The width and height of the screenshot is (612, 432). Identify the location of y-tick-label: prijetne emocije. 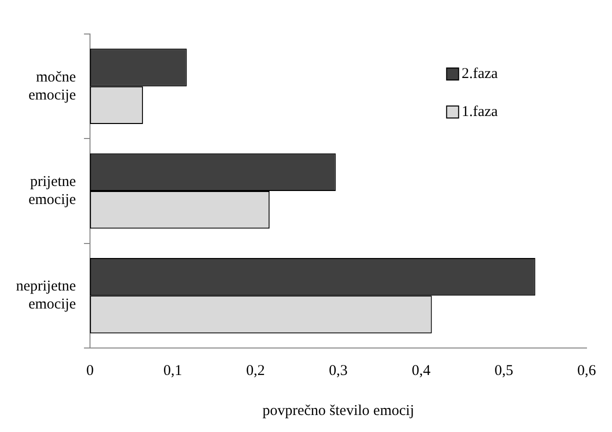
(52, 191).